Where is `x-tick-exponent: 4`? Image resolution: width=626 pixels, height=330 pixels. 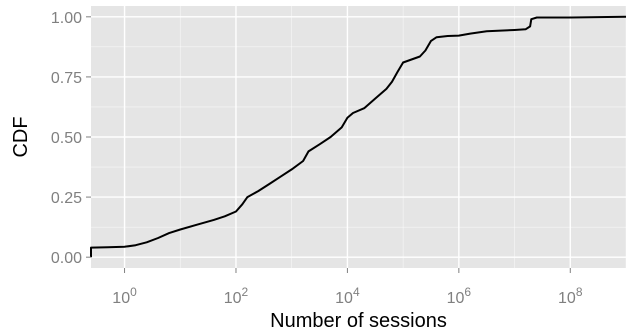
x-tick-exponent: 4 is located at coordinates (356, 292).